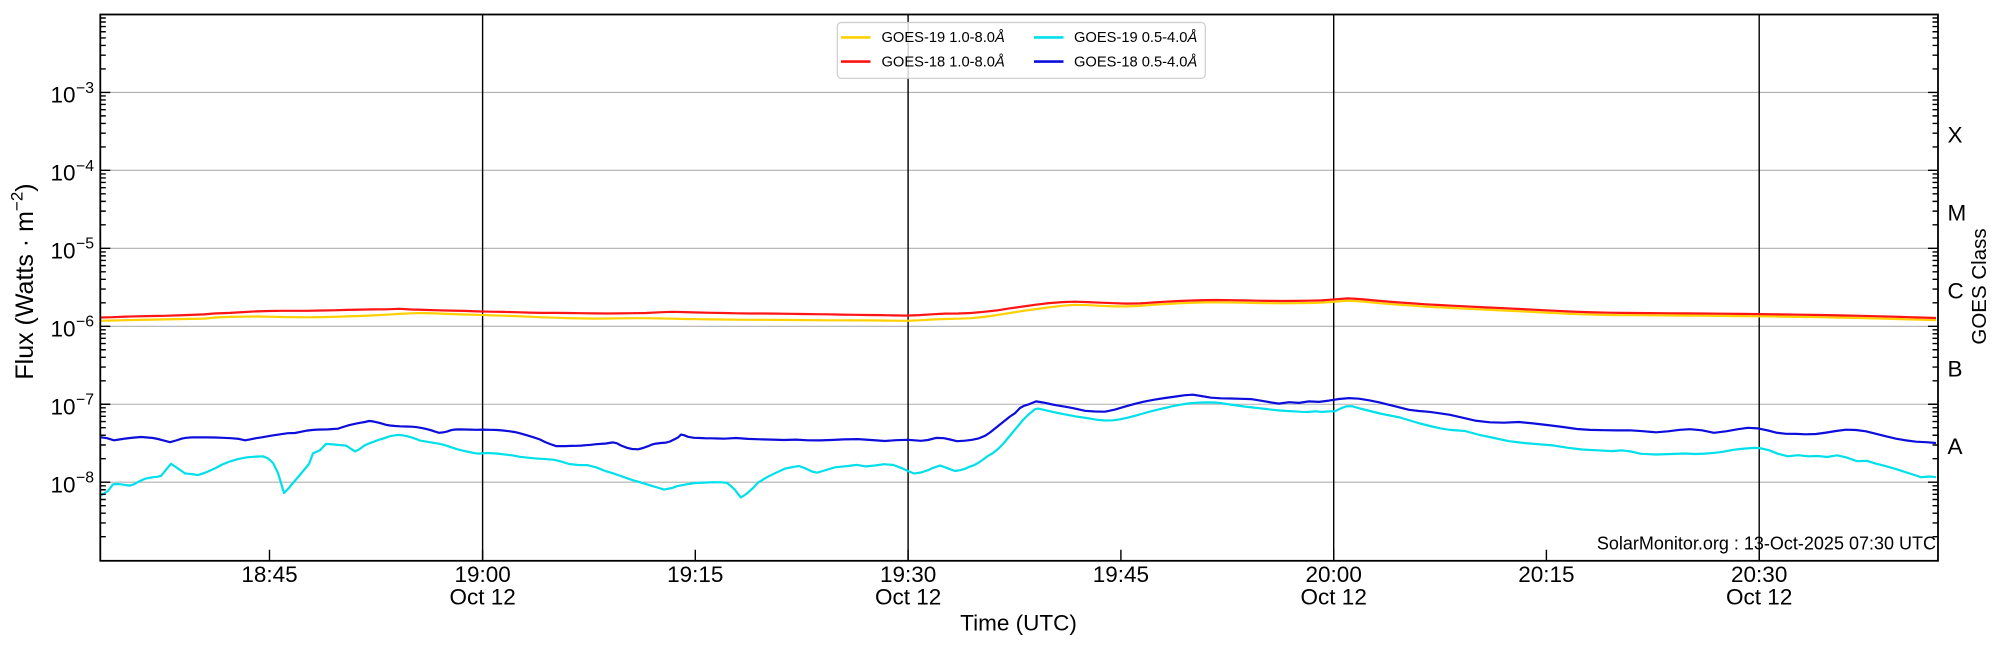 The image size is (2000, 650). What do you see at coordinates (695, 574) in the screenshot?
I see `svg-text: 19:15` at bounding box center [695, 574].